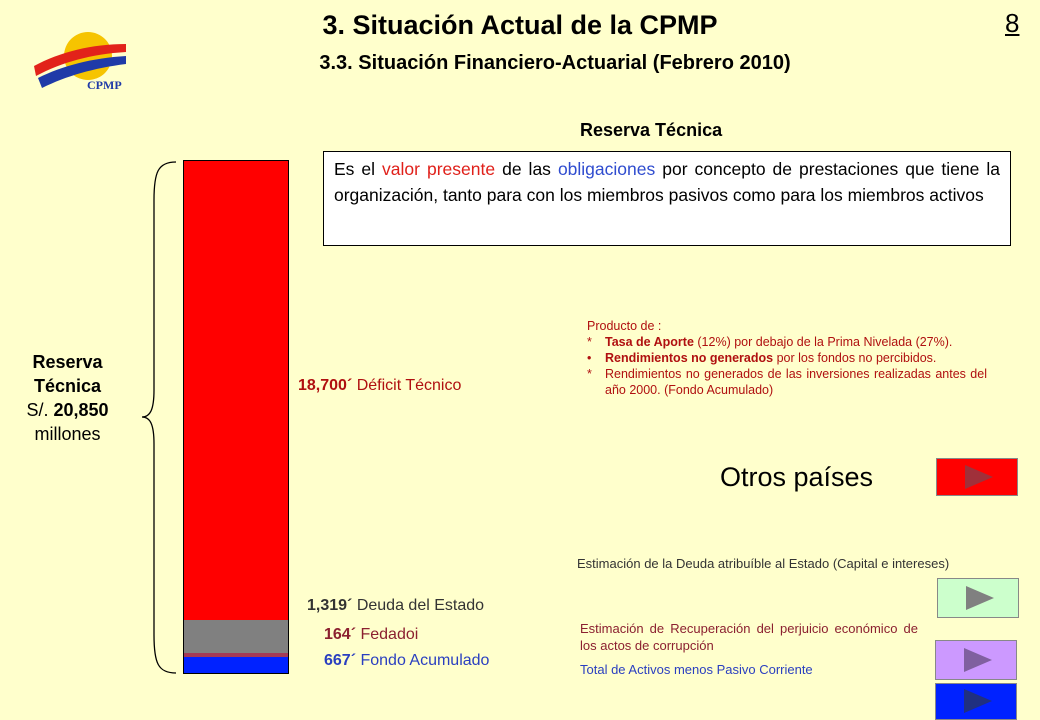  Describe the element at coordinates (651, 130) in the screenshot. I see `definition-heading: Reserva Técnica` at that location.